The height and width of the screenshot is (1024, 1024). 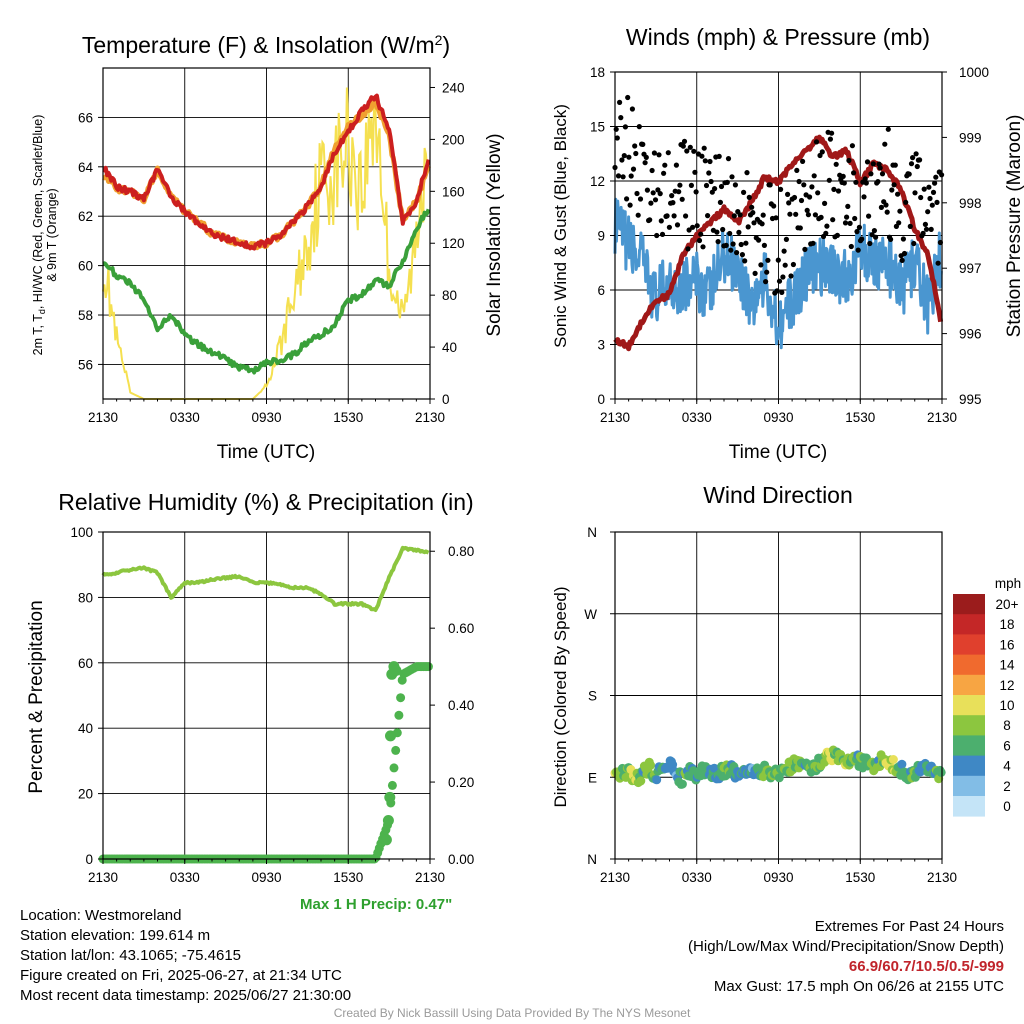 What do you see at coordinates (926, 966) in the screenshot?
I see `extremes-values: 66.9/60.7/10.5/0.5/-999` at bounding box center [926, 966].